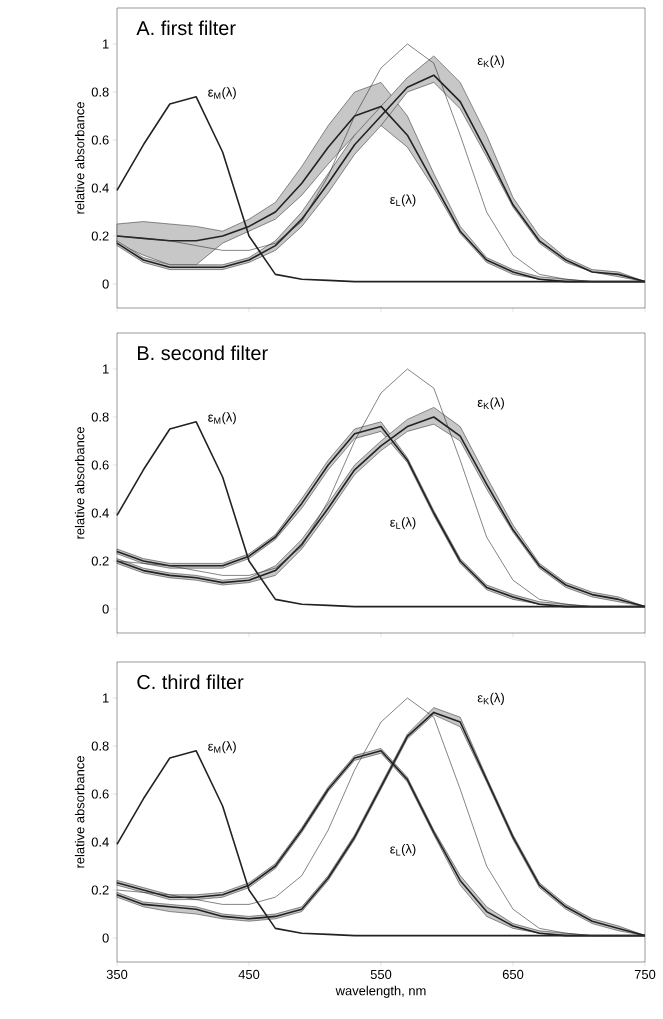  What do you see at coordinates (645, 974) in the screenshot?
I see `x-tick-label: 750` at bounding box center [645, 974].